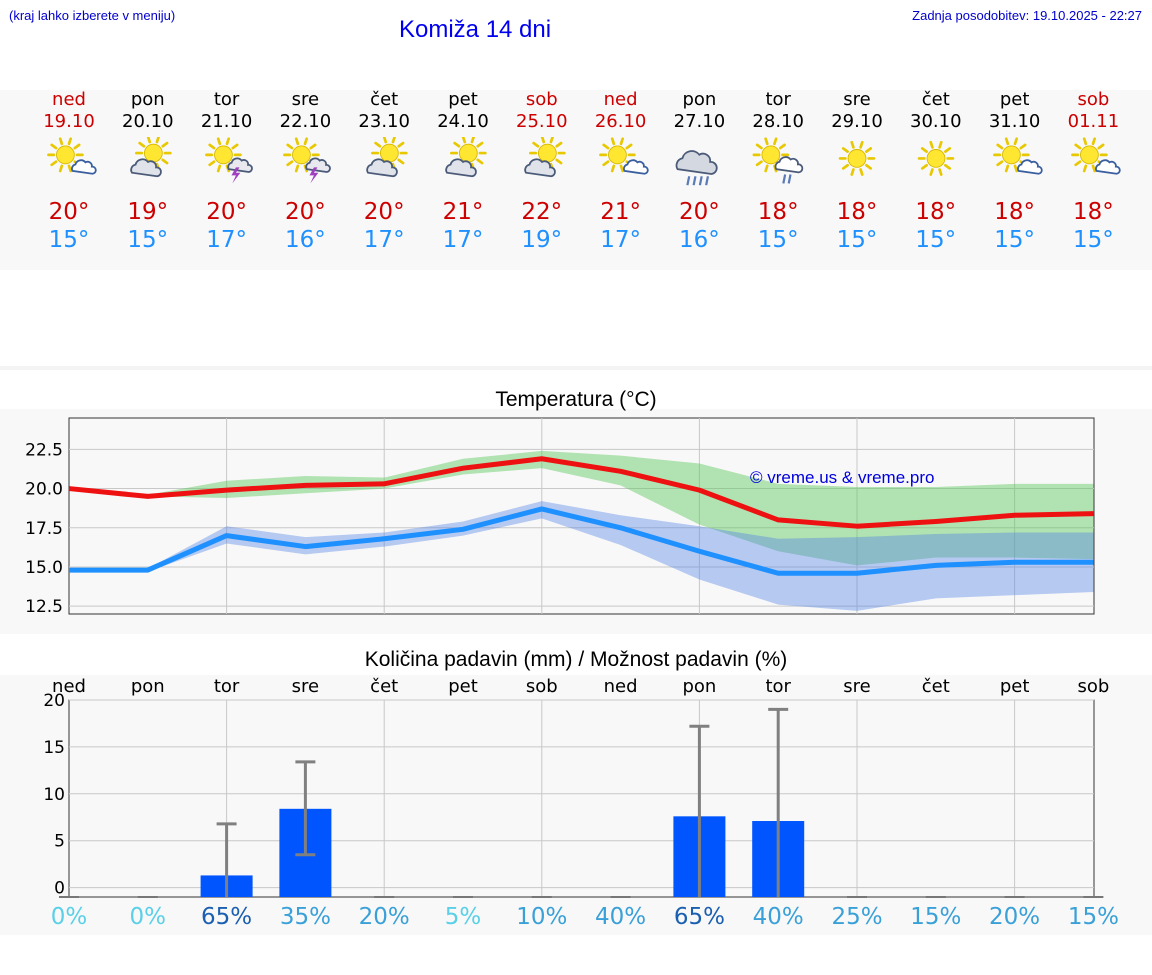 This screenshot has height=975, width=1152. I want to click on y-tick-label: 5, so click(59, 842).